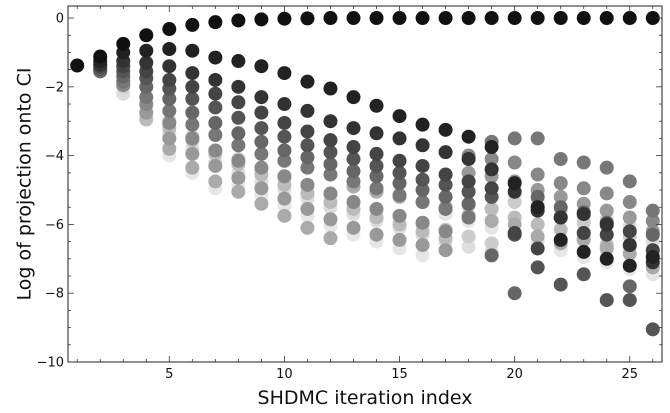  What do you see at coordinates (54, 156) in the screenshot?
I see `y-tick-label: −4` at bounding box center [54, 156].